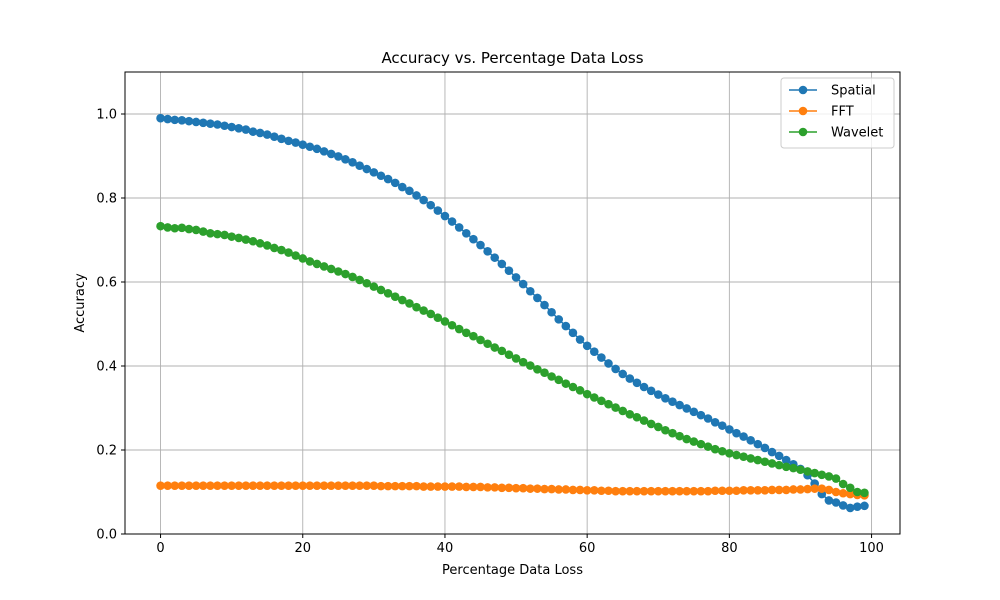 Image resolution: width=1000 pixels, height=600 pixels. Describe the element at coordinates (512, 58) in the screenshot. I see `chart-title: Accuracy vs. Percentage Data Loss` at that location.